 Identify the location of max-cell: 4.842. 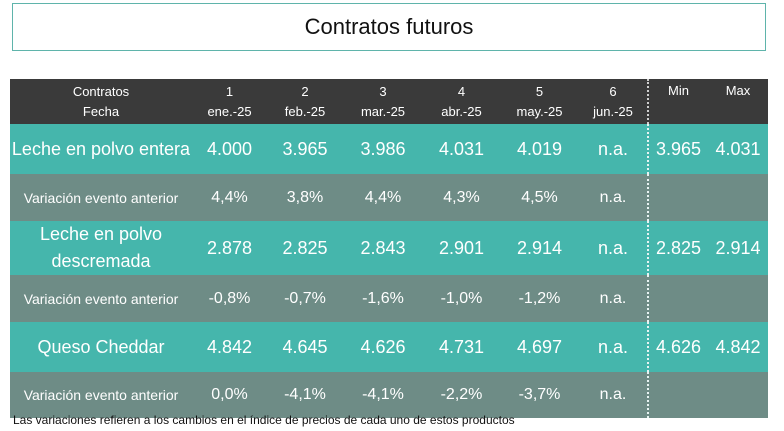
(738, 347).